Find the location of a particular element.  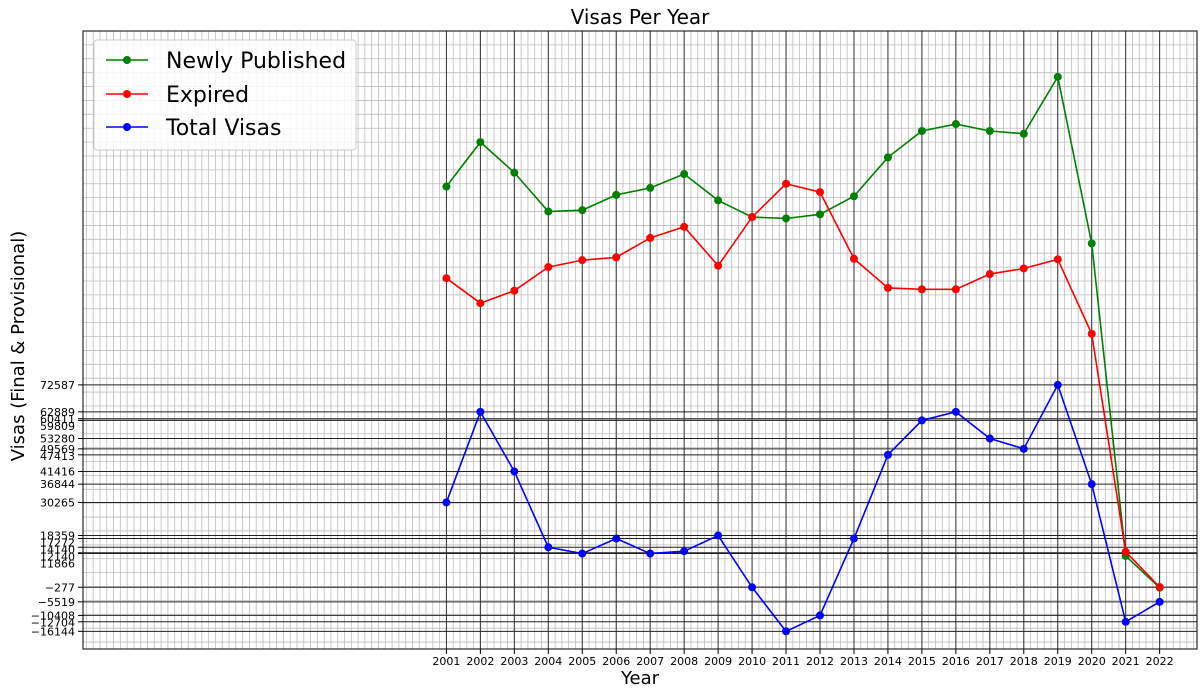

y-tick-label: 72587 is located at coordinates (57, 385).